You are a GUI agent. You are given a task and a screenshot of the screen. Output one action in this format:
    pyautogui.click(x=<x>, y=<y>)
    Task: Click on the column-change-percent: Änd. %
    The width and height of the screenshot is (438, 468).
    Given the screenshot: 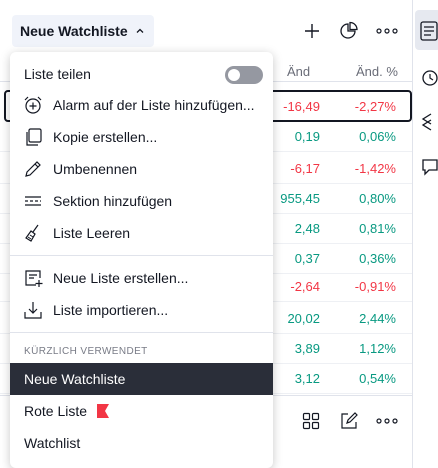 What is the action you would take?
    pyautogui.click(x=377, y=71)
    